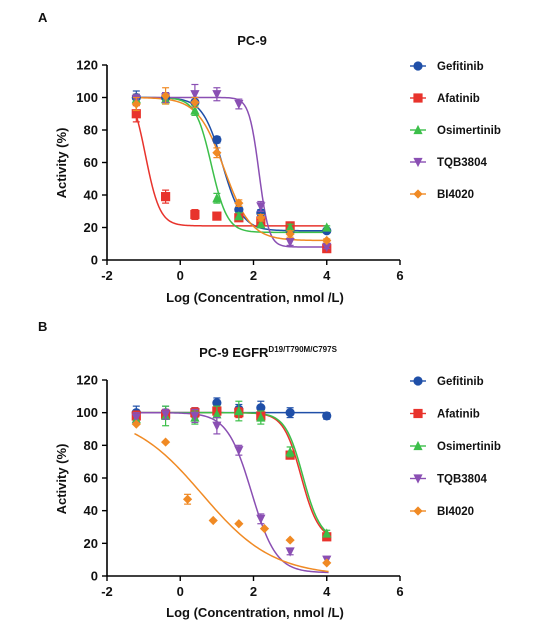  I want to click on chart-title-main: PC-9 EGFR, so click(234, 352).